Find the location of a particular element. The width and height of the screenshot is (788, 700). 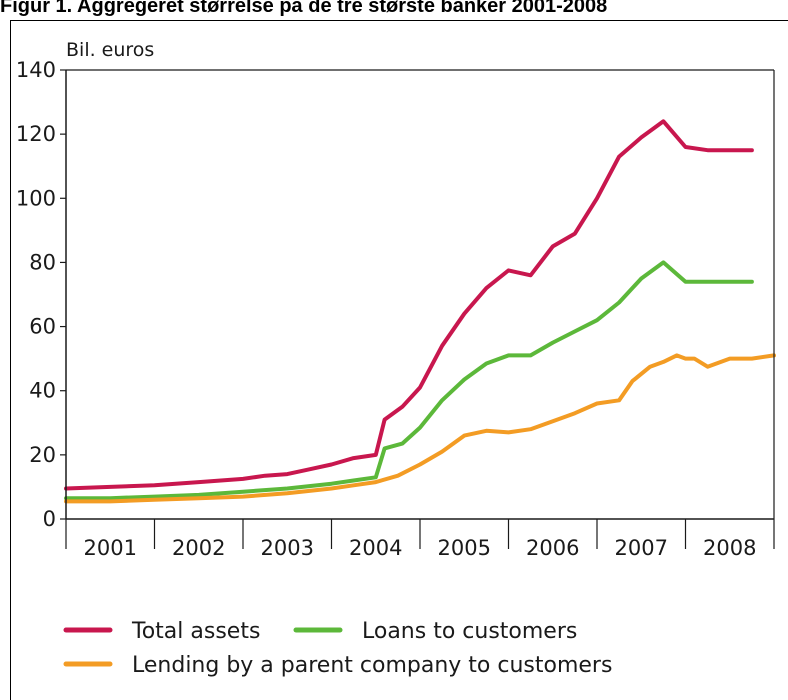

y-tick-label: 100 is located at coordinates (36, 198).